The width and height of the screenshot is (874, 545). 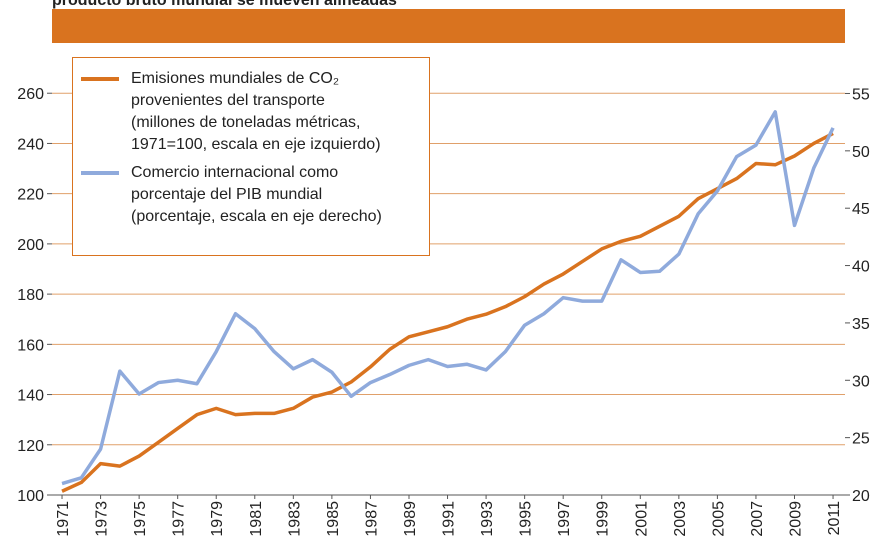 What do you see at coordinates (718, 519) in the screenshot?
I see `x-tick-label: 2005` at bounding box center [718, 519].